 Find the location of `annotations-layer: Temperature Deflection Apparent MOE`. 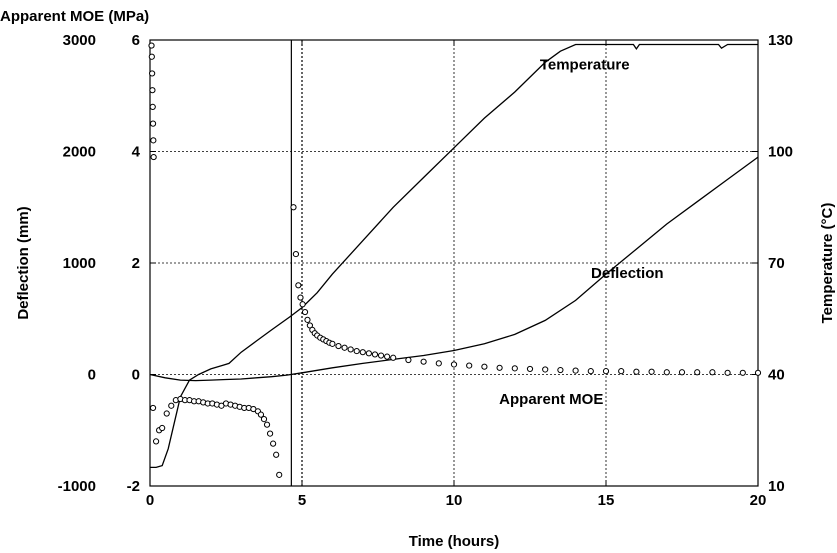

annotations-layer: Temperature Deflection Apparent MOE is located at coordinates (581, 233).